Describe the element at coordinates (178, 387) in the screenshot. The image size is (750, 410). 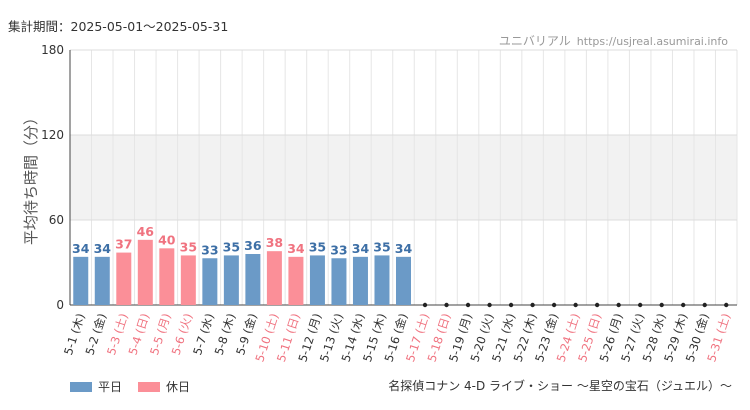
I see `legend-label-holiday: 休日` at that location.